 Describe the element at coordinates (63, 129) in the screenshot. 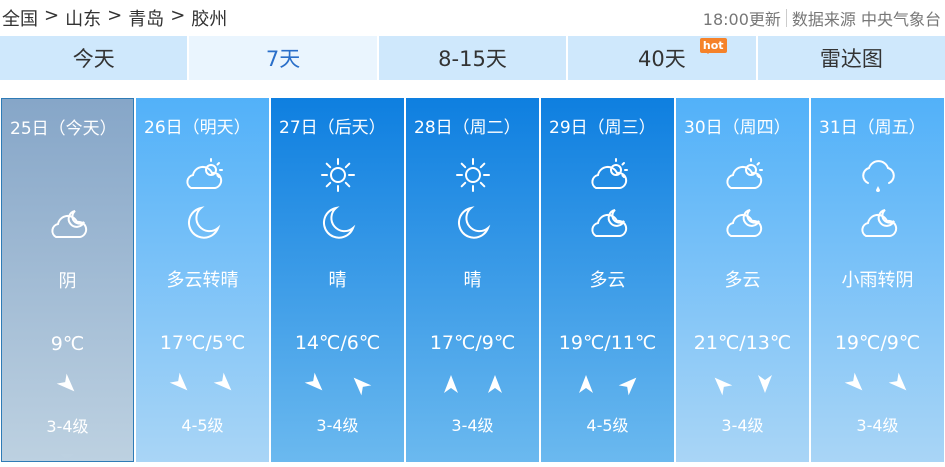

I see `day-date: 25日（今天）` at that location.